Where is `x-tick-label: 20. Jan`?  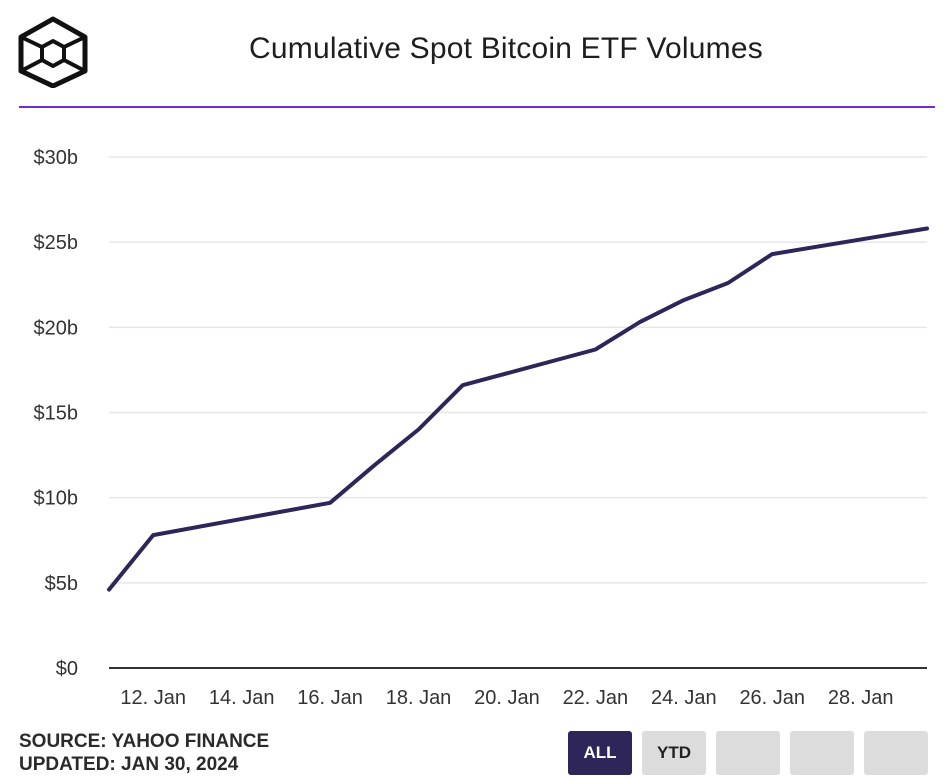
x-tick-label: 20. Jan is located at coordinates (507, 698).